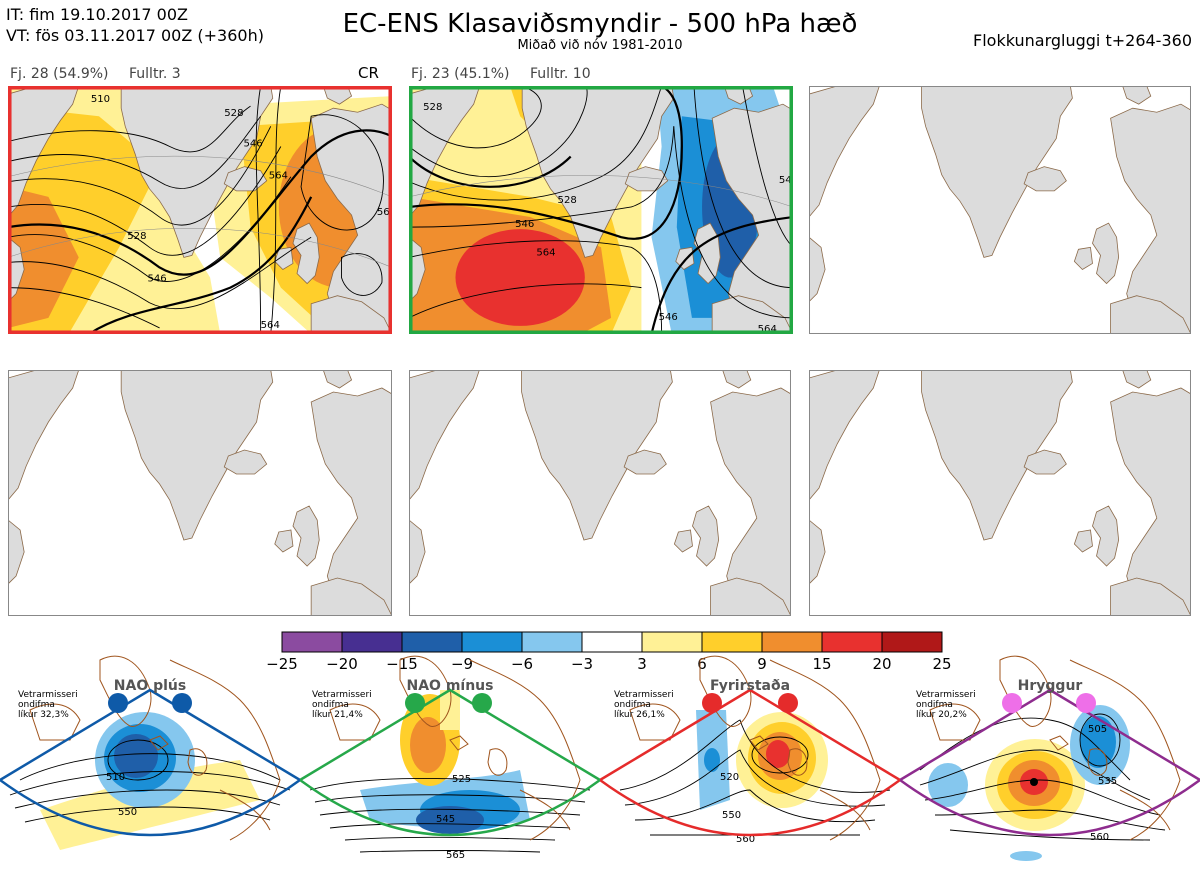  I want to click on cluster-2-frame, so click(601, 210).